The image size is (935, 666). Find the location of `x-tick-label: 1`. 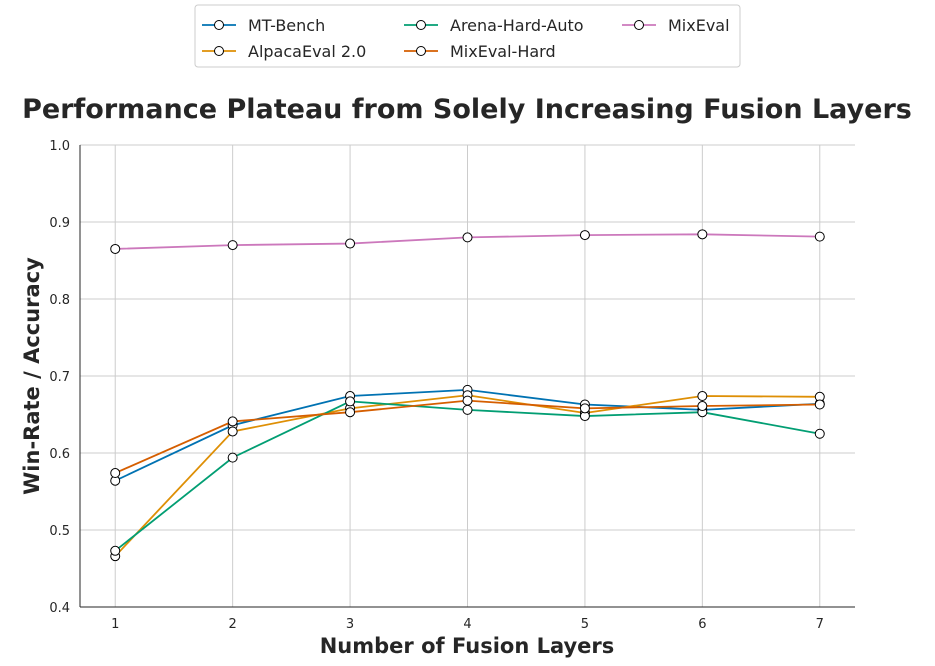

x-tick-label: 1 is located at coordinates (115, 624).